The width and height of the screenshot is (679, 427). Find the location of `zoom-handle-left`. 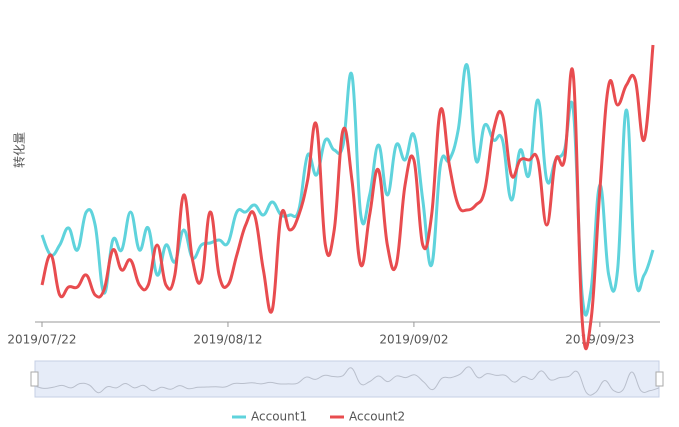

zoom-handle-left is located at coordinates (34, 379).